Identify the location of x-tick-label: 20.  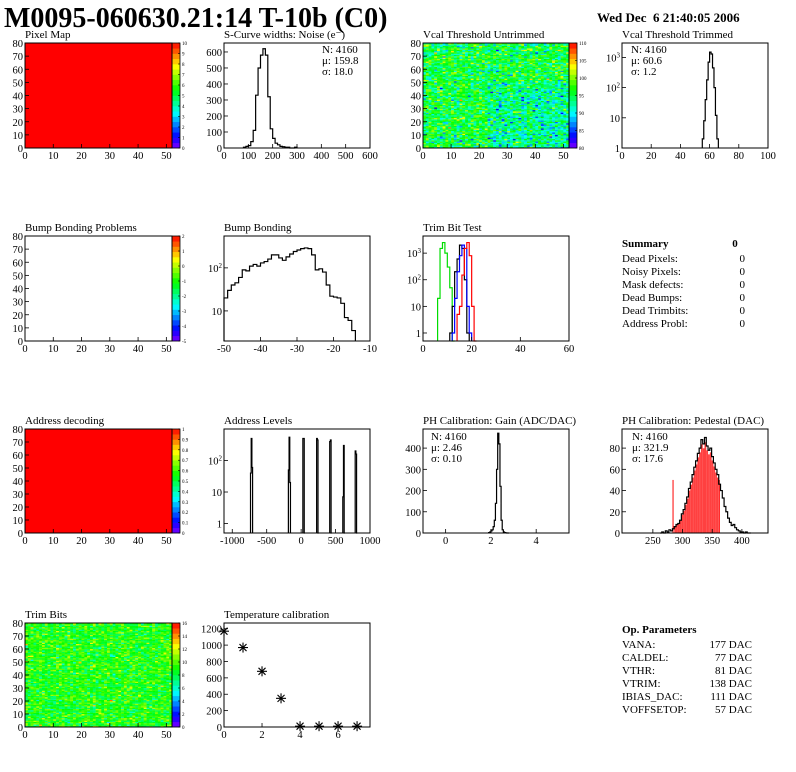
(81, 541).